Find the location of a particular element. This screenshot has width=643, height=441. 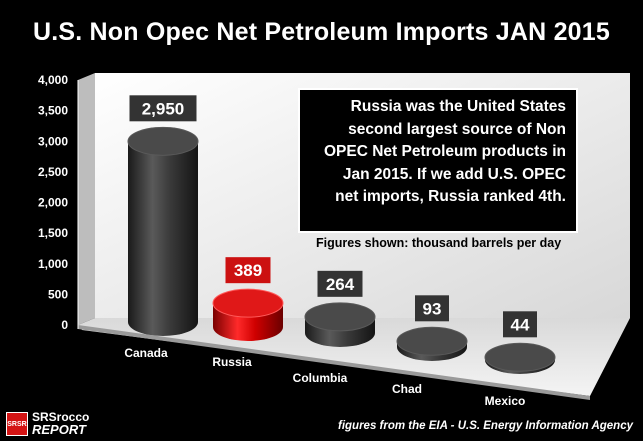

x-category-label: Mexico is located at coordinates (505, 401).